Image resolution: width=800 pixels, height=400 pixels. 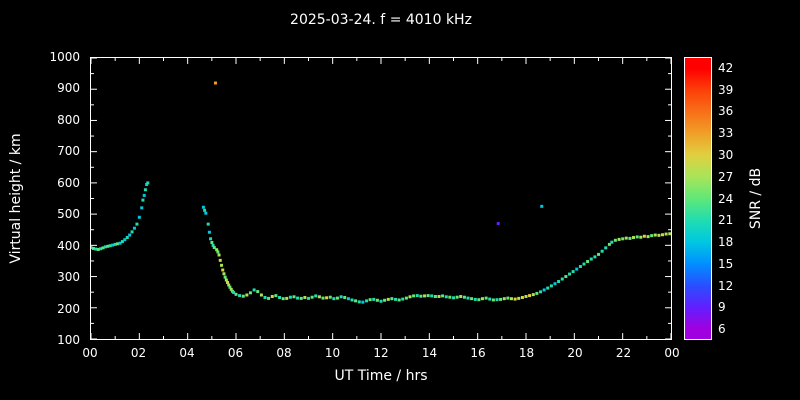 What do you see at coordinates (68, 214) in the screenshot?
I see `y-tick-label: 500` at bounding box center [68, 214].